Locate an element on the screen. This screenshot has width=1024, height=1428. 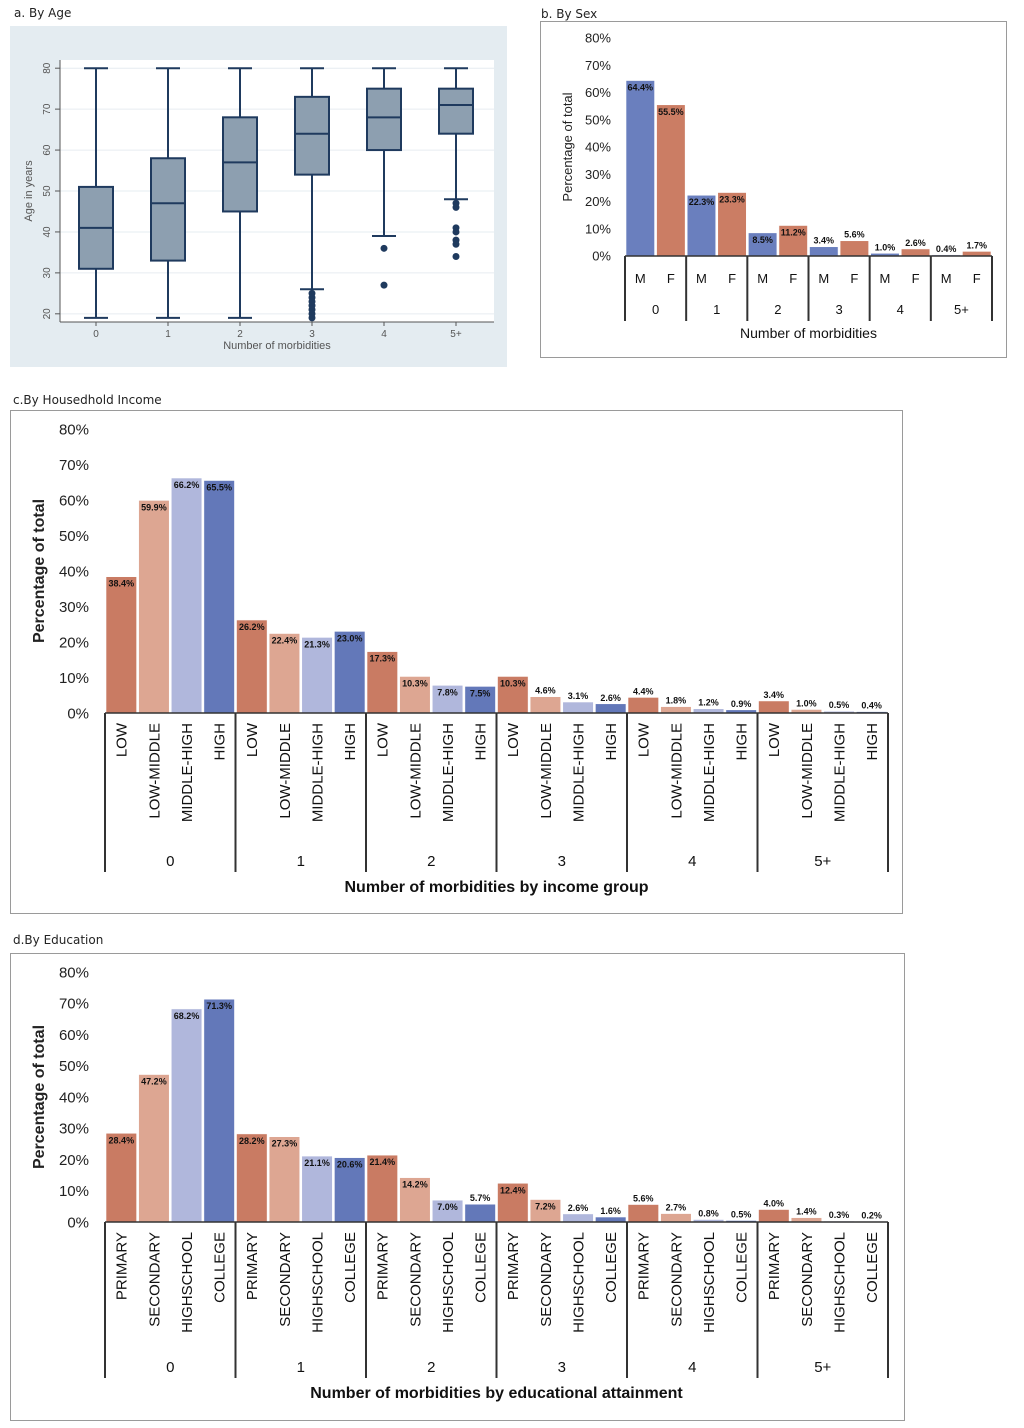
group-label-c: MIDDLE-HIGH is located at coordinates (578, 772).